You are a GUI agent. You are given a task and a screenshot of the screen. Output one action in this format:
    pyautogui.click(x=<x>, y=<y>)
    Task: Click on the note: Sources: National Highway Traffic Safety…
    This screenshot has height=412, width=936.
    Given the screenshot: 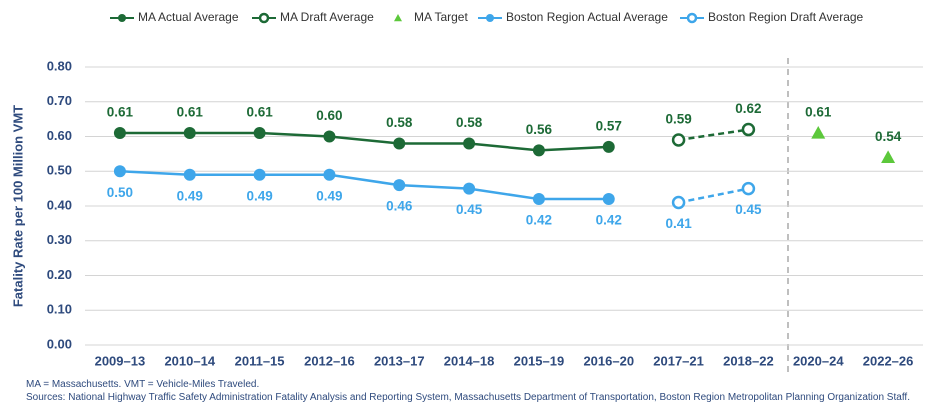 What is the action you would take?
    pyautogui.click(x=468, y=397)
    